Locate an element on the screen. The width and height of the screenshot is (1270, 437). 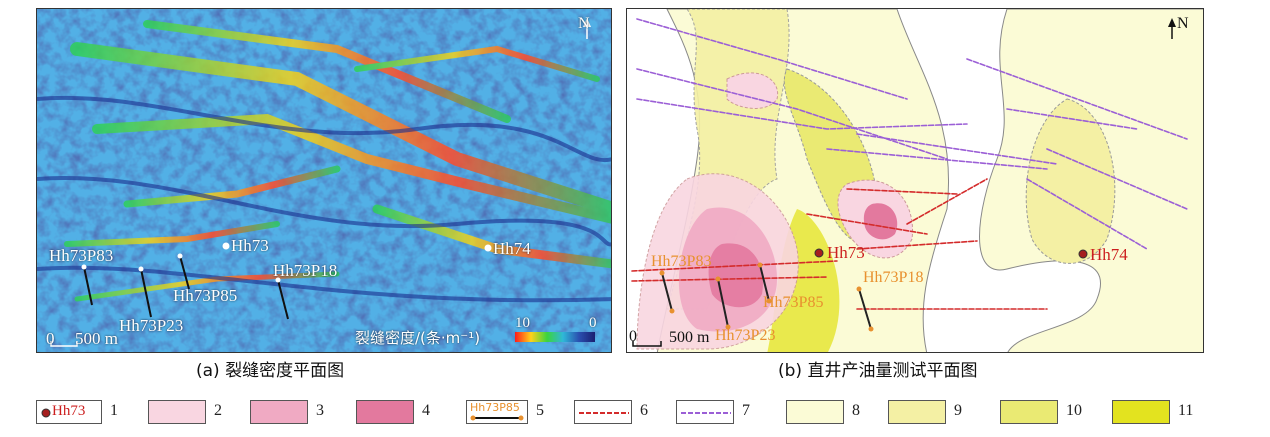
legend-num: 5 is located at coordinates (540, 410).